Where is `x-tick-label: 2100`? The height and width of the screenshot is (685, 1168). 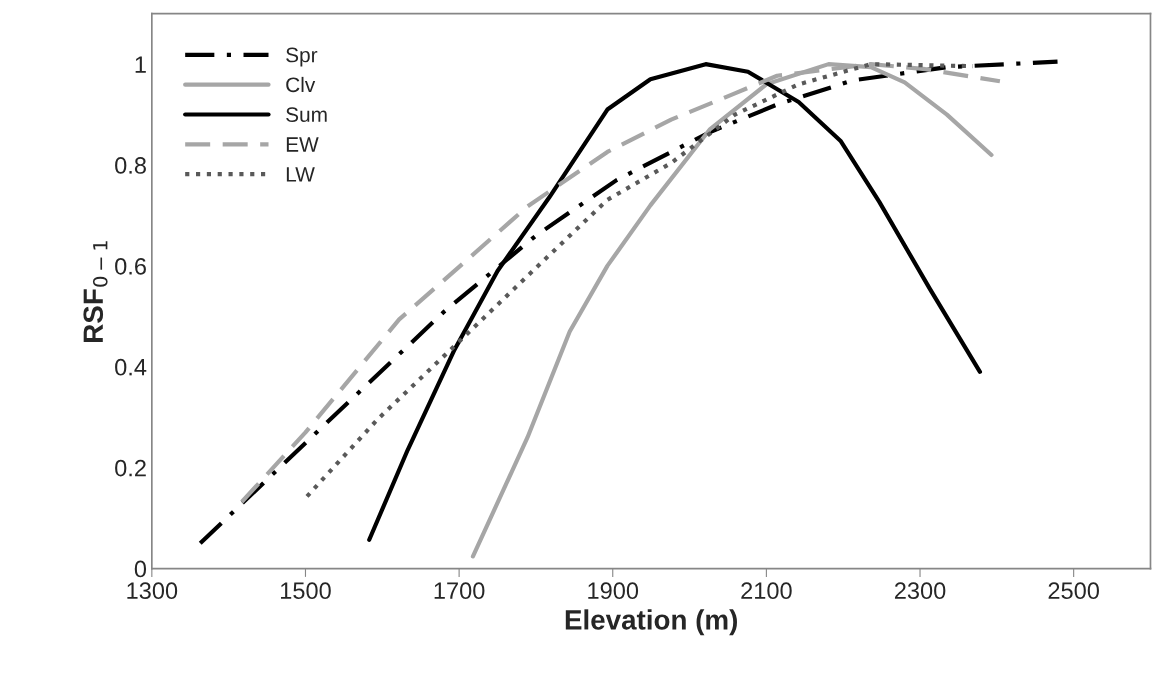 x-tick-label: 2100 is located at coordinates (766, 591).